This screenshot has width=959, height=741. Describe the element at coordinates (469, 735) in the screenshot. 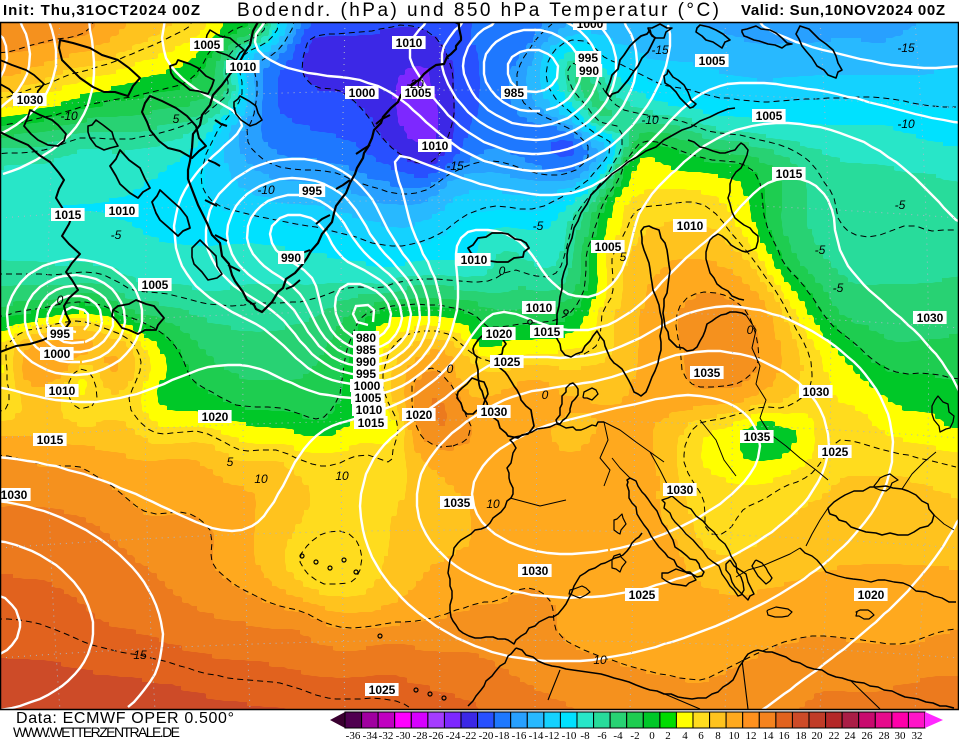

I see `svg-text: -22` at that location.